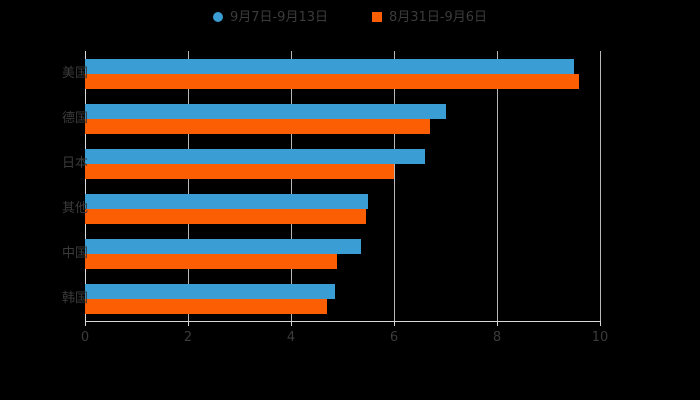 The height and width of the screenshot is (400, 700). I want to click on square-marker-icon, so click(377, 17).